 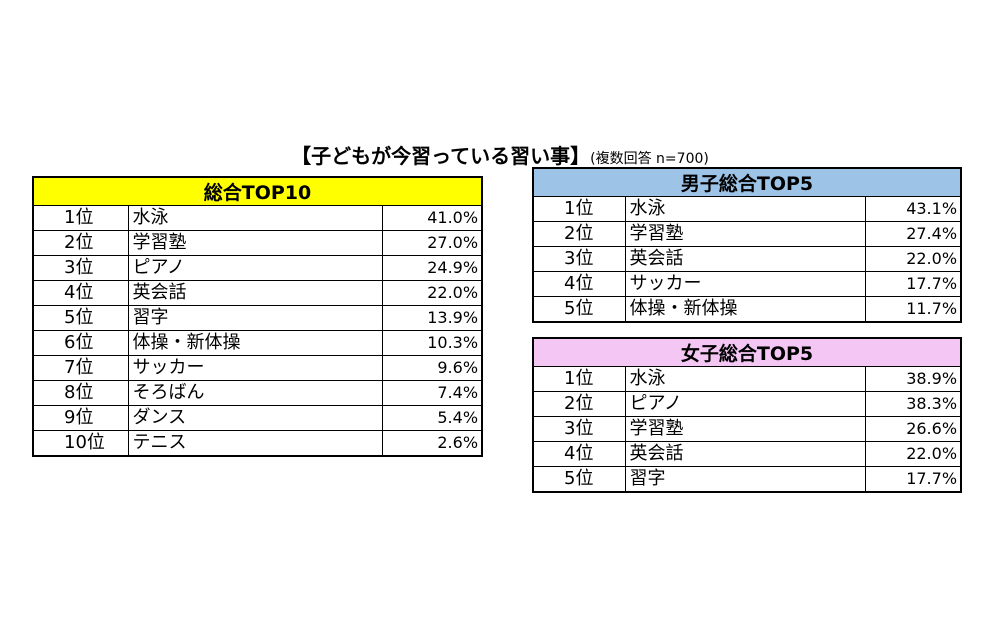 I want to click on table-row: 2位 学習塾 27.0%, so click(x=257, y=243).